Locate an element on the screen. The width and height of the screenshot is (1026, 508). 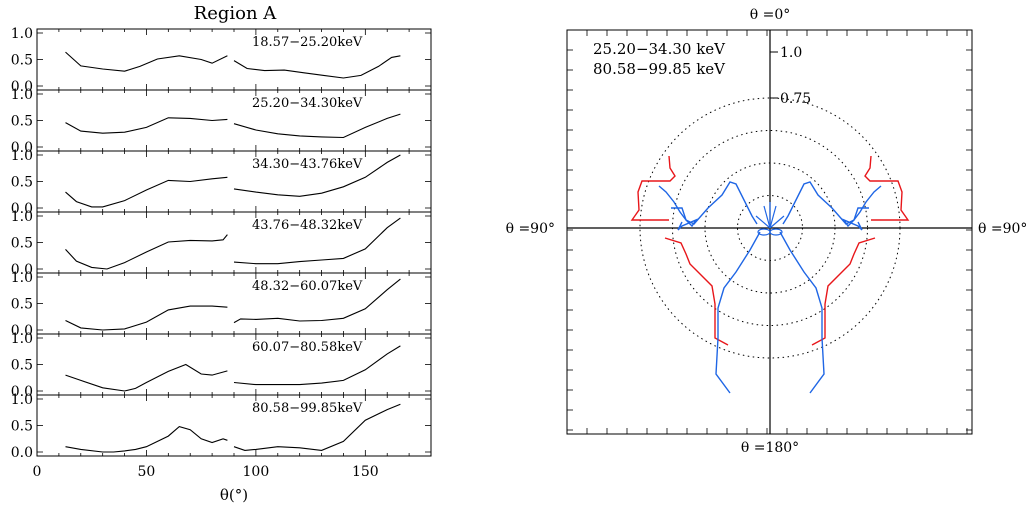
panel-6: 0.0 0.5 1.0 60.07−80.58keV is located at coordinates (221, 365).